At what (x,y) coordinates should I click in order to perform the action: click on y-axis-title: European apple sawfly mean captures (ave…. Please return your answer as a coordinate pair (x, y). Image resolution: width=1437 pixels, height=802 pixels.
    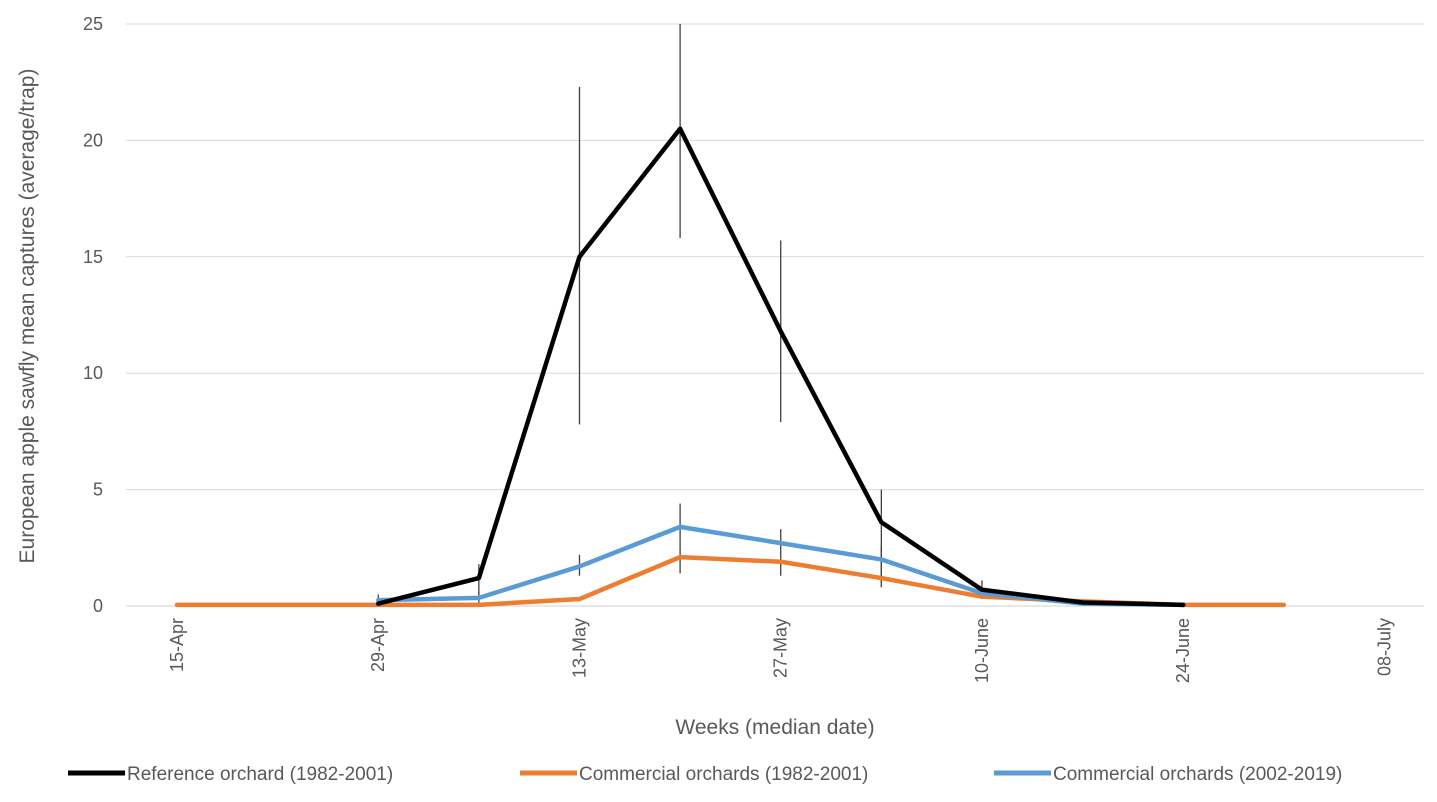
    Looking at the image, I should click on (27, 316).